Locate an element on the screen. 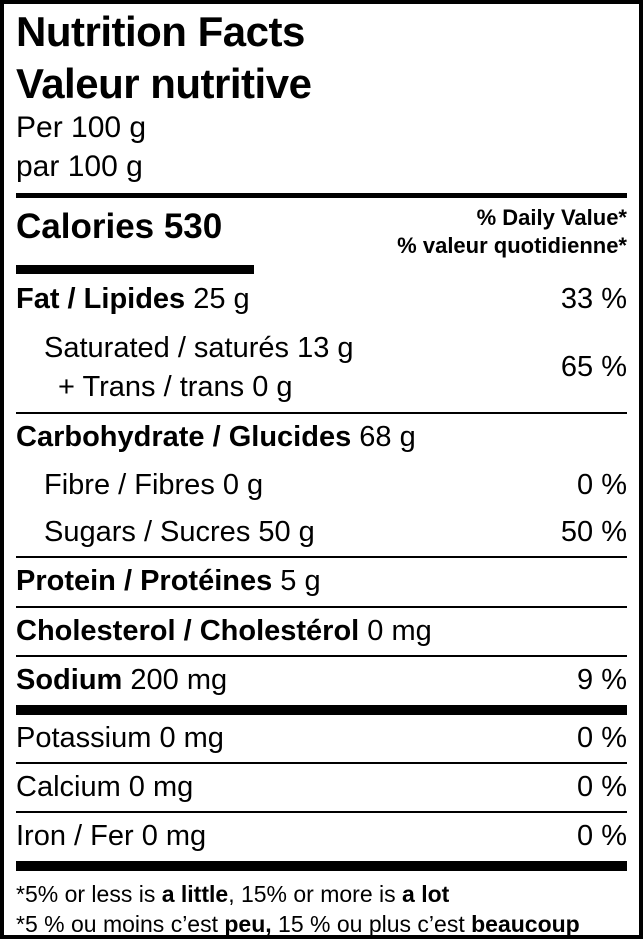 This screenshot has width=643, height=939. nutrient-amount: 25 g is located at coordinates (217, 299).